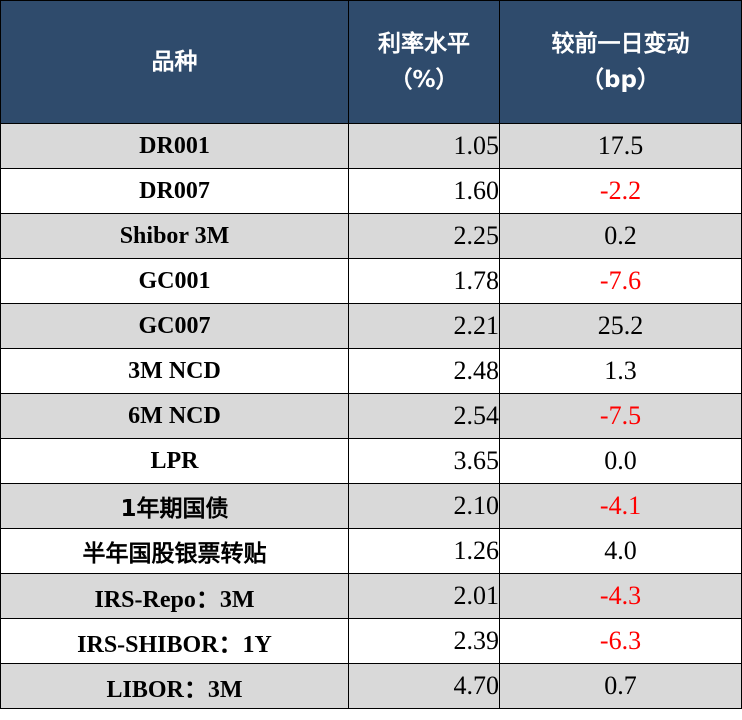 The image size is (742, 720). I want to click on row-rate: 2.39, so click(424, 641).